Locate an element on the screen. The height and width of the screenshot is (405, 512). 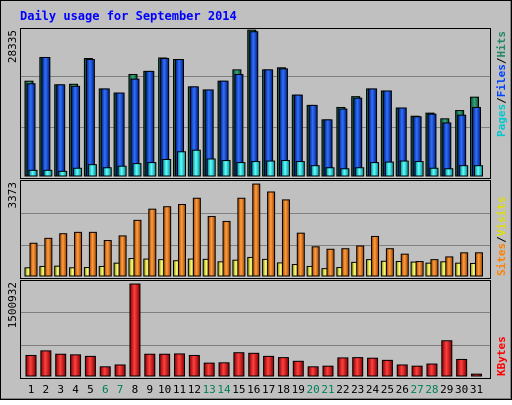
x-tick-label: 22 is located at coordinates (342, 389).